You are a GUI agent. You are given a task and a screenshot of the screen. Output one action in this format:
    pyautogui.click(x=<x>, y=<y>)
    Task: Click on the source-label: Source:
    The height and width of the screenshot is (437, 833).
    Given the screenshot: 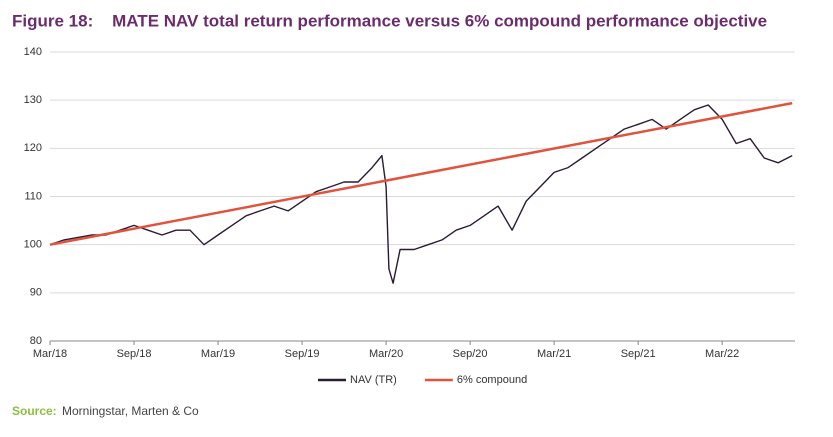 What is the action you would take?
    pyautogui.click(x=34, y=411)
    